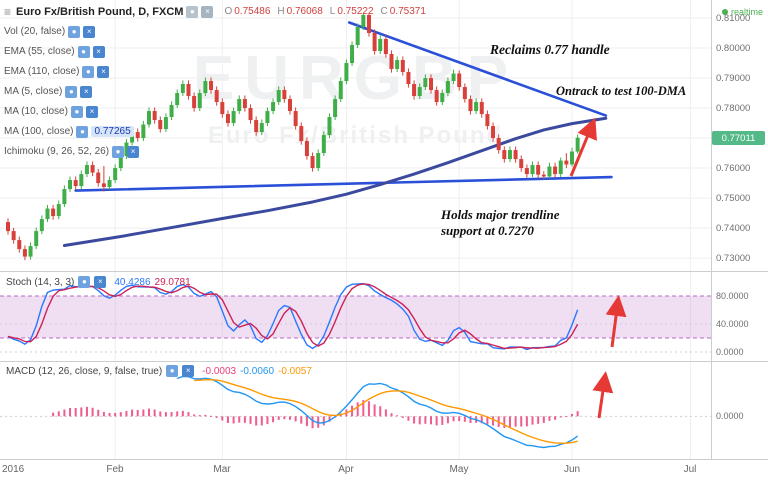 The height and width of the screenshot is (483, 768). I want to click on time-label: Apr, so click(346, 469).